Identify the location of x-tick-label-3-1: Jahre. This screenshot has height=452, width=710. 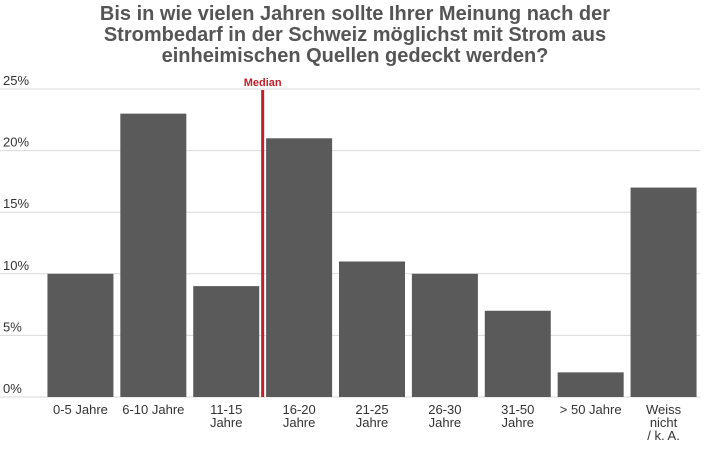
(299, 422).